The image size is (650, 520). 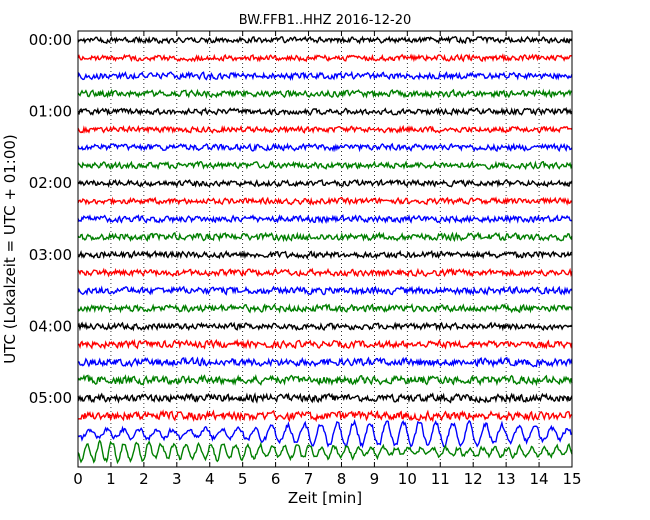 What do you see at coordinates (342, 479) in the screenshot?
I see `x-tick-label: 8` at bounding box center [342, 479].